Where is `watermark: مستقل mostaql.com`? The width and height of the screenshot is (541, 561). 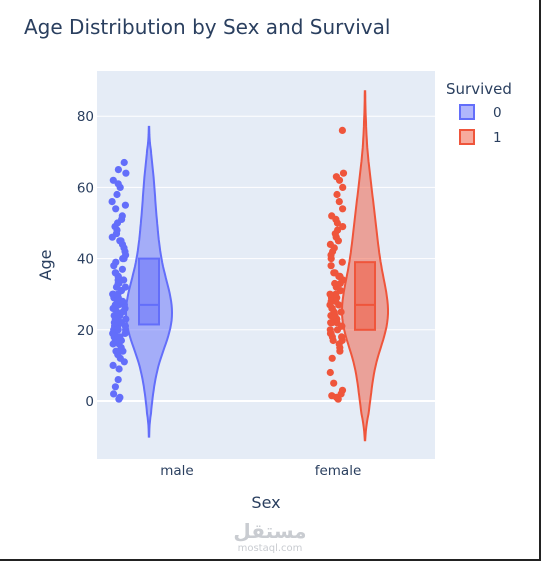
watermark: مستقل mostaql.com is located at coordinates (269, 536).